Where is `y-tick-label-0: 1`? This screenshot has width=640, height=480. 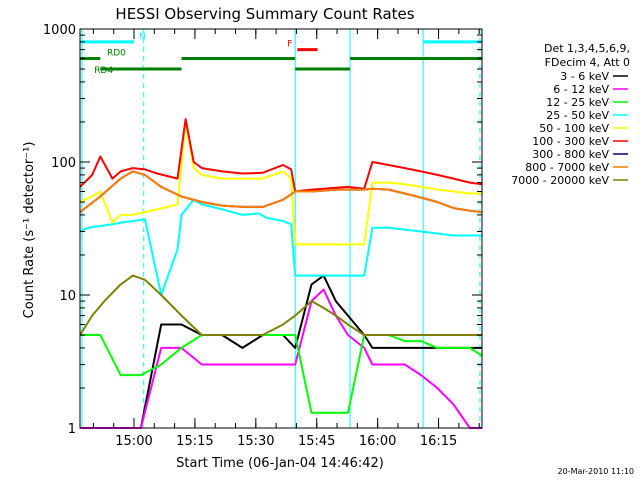 y-tick-label-0: 1 is located at coordinates (72, 429).